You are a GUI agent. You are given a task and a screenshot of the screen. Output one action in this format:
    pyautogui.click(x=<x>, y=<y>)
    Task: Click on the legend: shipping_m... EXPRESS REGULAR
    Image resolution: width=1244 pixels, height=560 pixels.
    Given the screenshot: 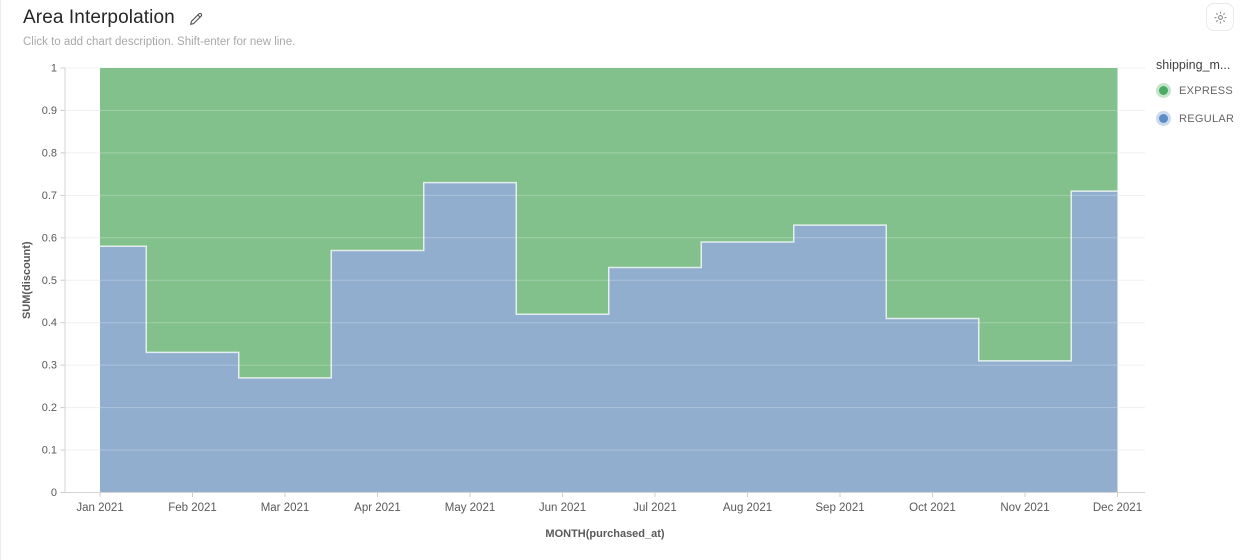 What is the action you would take?
    pyautogui.click(x=1200, y=98)
    